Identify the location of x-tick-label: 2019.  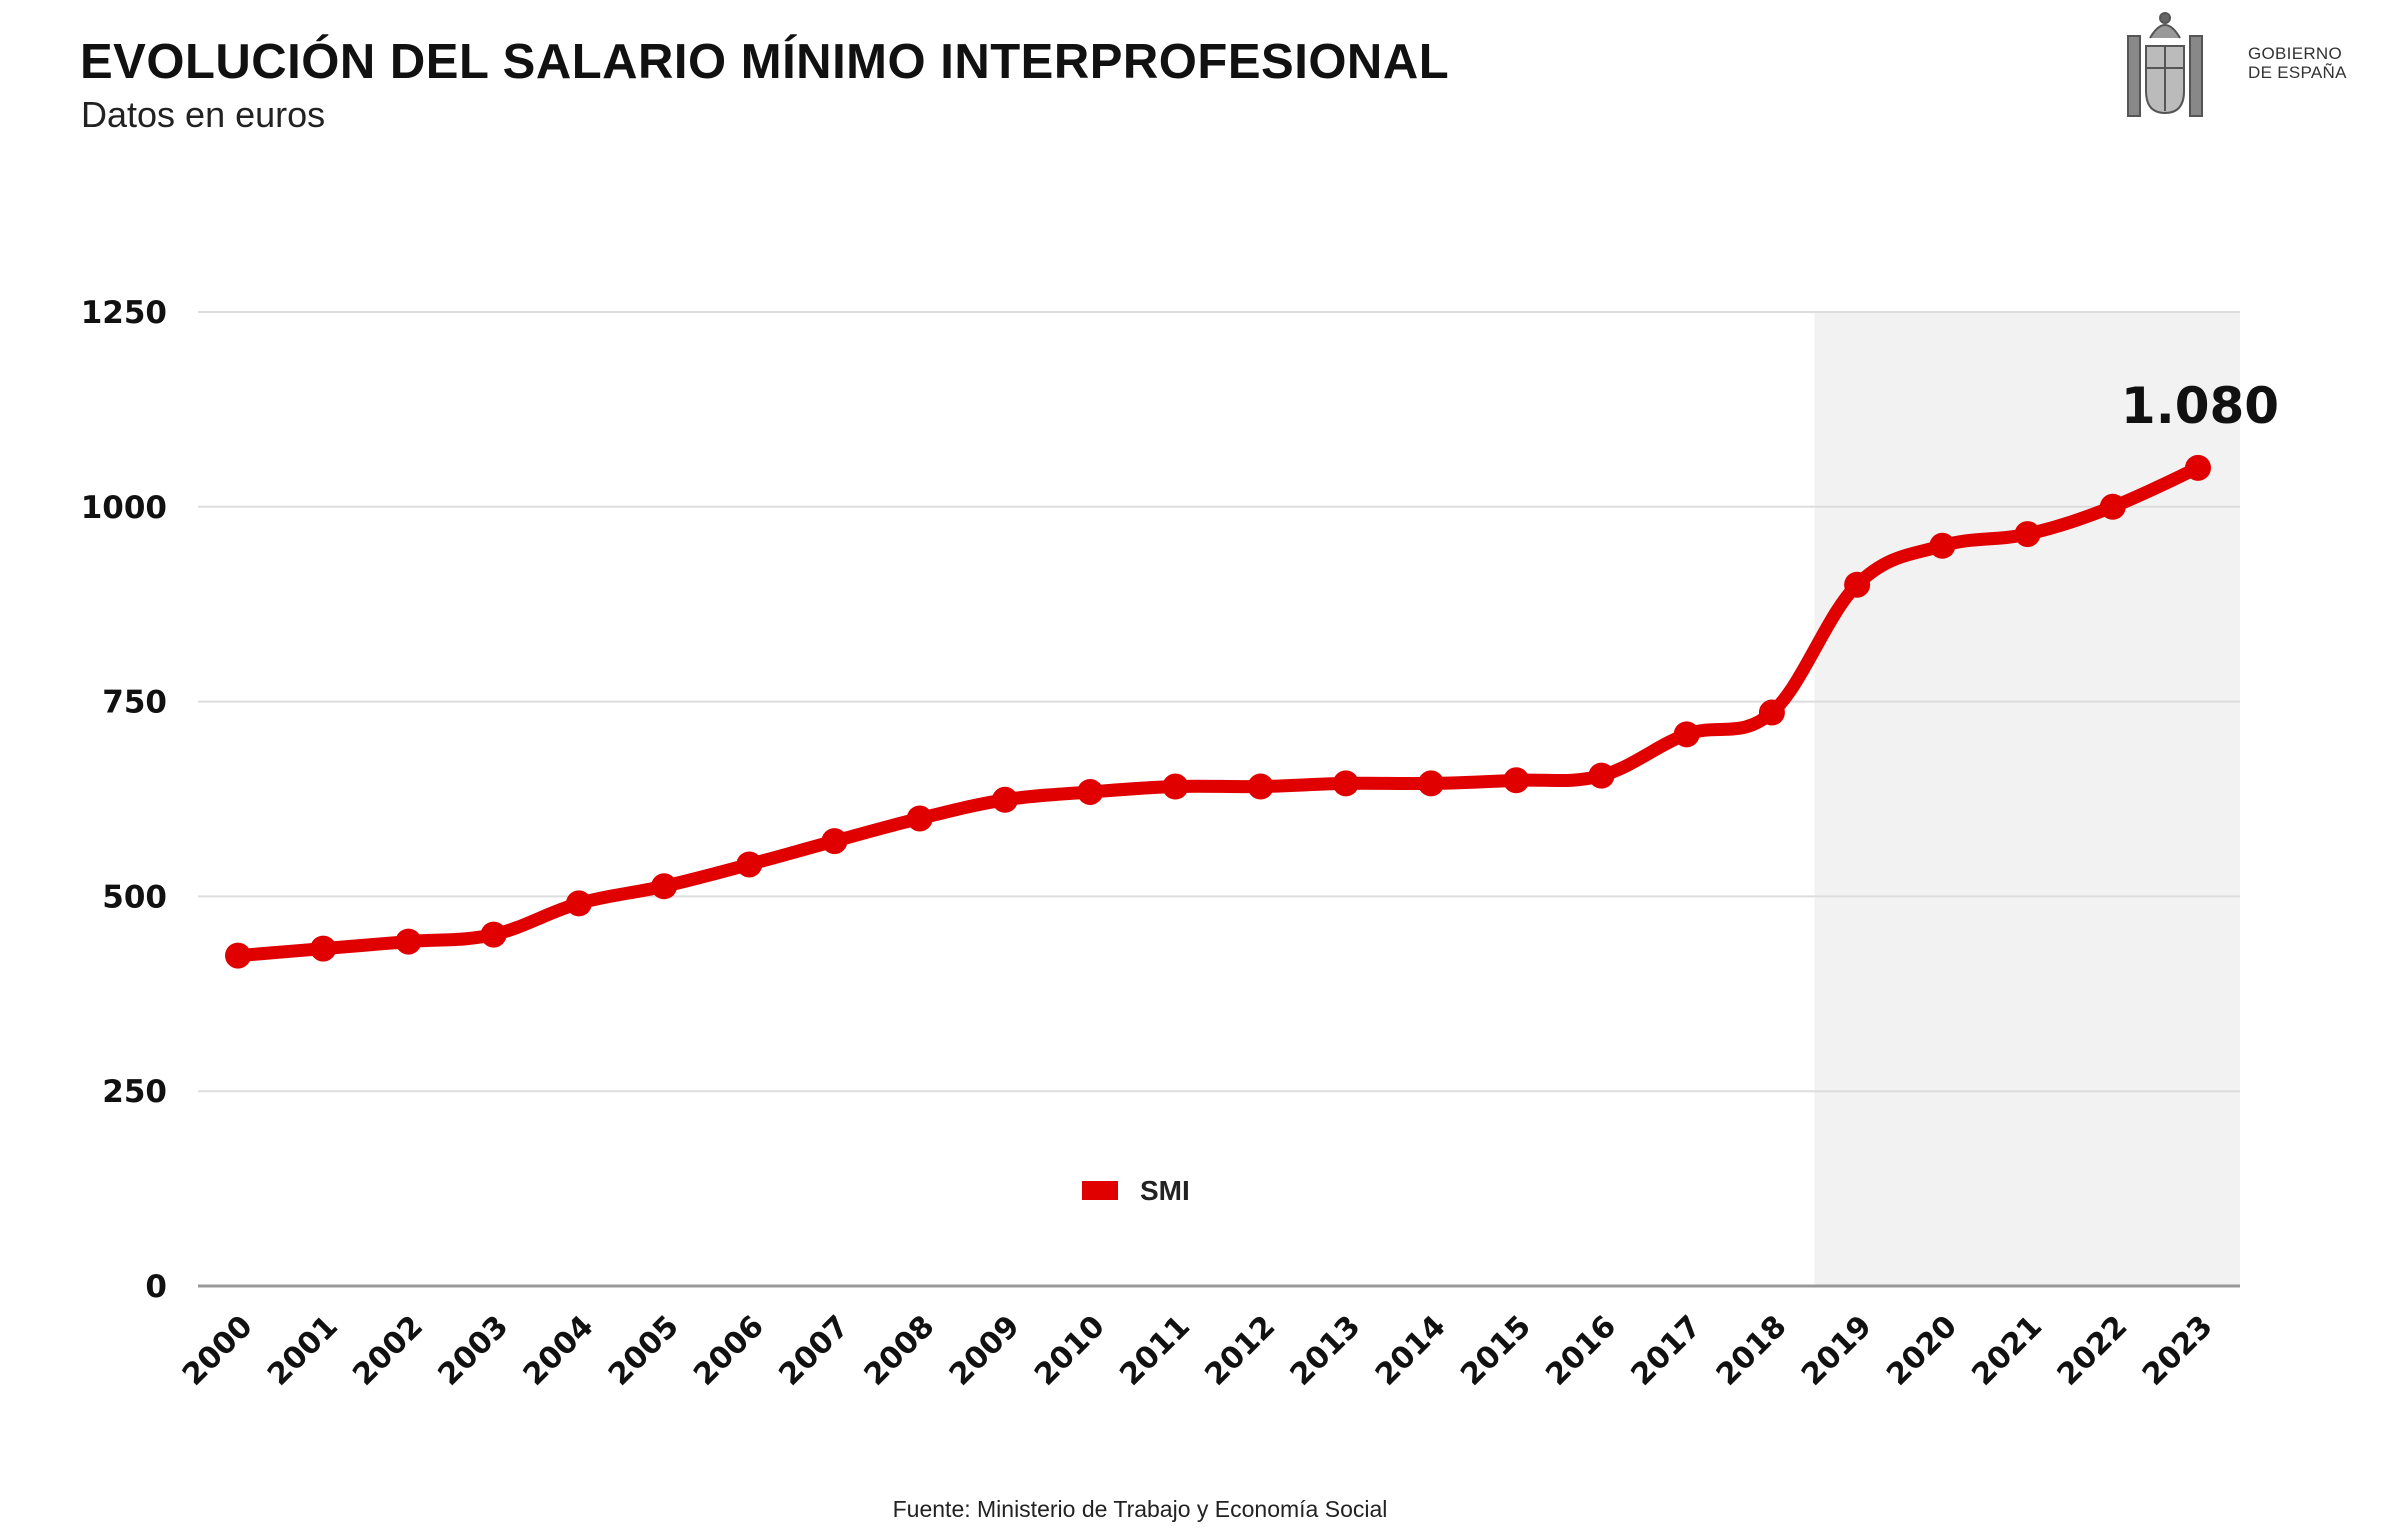
(1837, 1351).